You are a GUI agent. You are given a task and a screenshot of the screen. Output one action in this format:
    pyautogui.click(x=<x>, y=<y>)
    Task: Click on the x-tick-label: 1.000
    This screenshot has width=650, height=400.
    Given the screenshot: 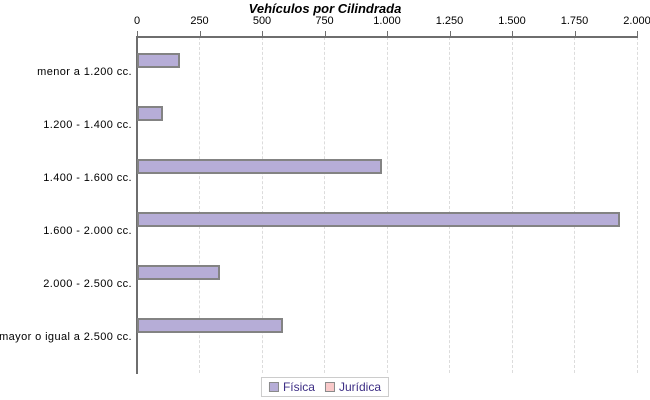 What is the action you would take?
    pyautogui.click(x=387, y=21)
    